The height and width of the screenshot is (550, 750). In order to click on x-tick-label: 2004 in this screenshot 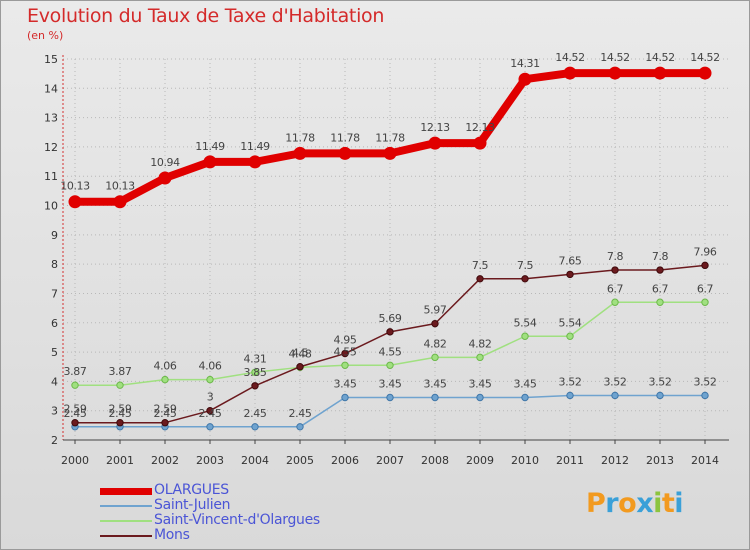, I will do `click(255, 460)`.